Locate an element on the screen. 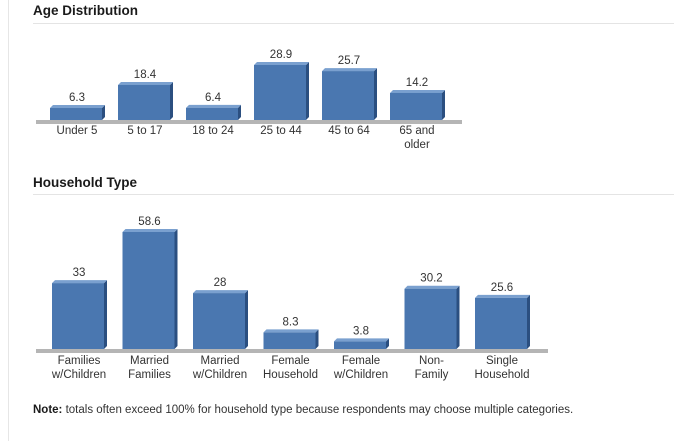 The height and width of the screenshot is (441, 674). age-value-label: 25.7 is located at coordinates (349, 61).